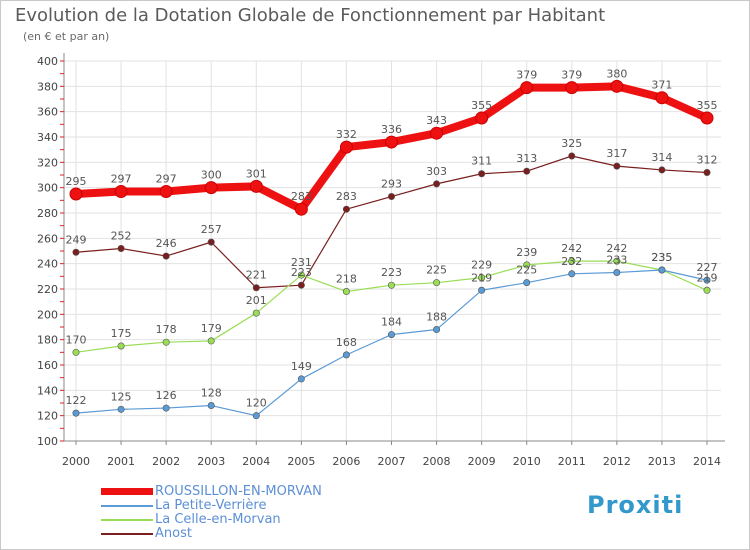 The width and height of the screenshot is (750, 550). I want to click on y-tick-label: 260, so click(47, 238).